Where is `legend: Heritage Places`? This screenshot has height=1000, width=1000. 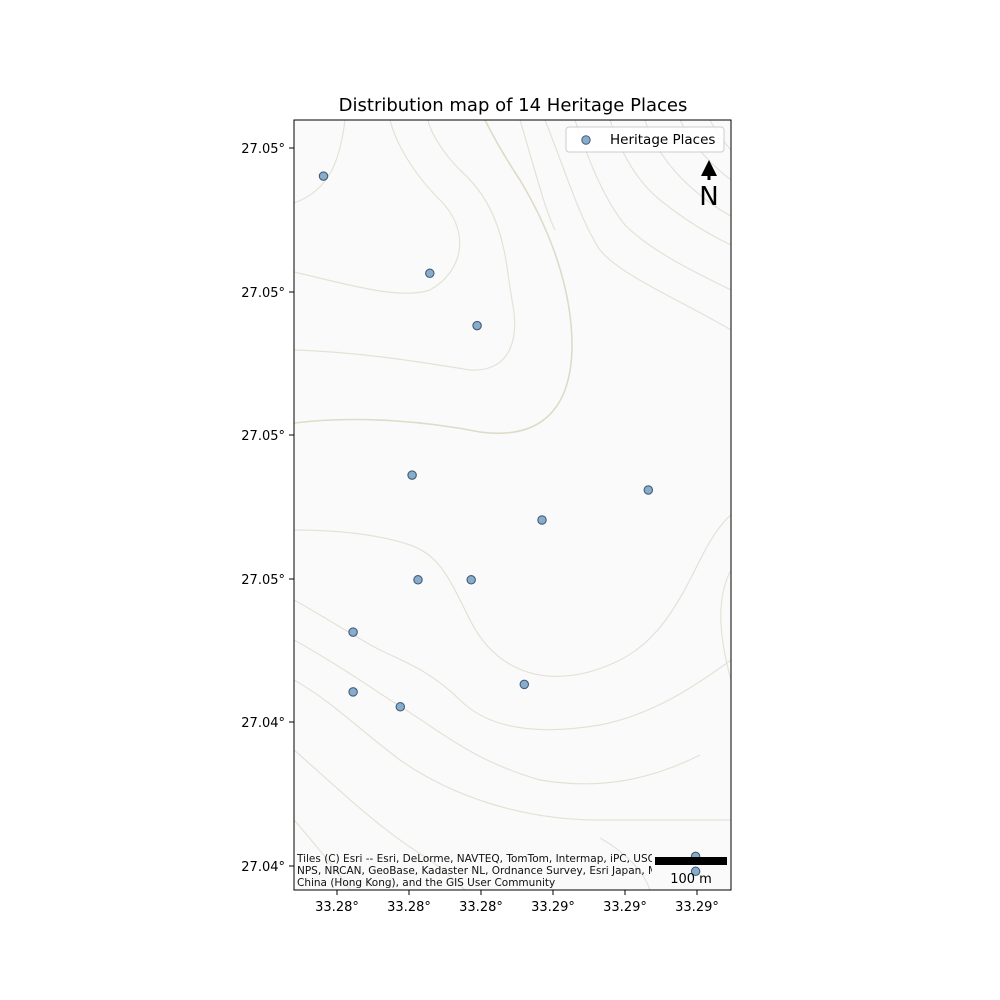 legend: Heritage Places is located at coordinates (645, 139).